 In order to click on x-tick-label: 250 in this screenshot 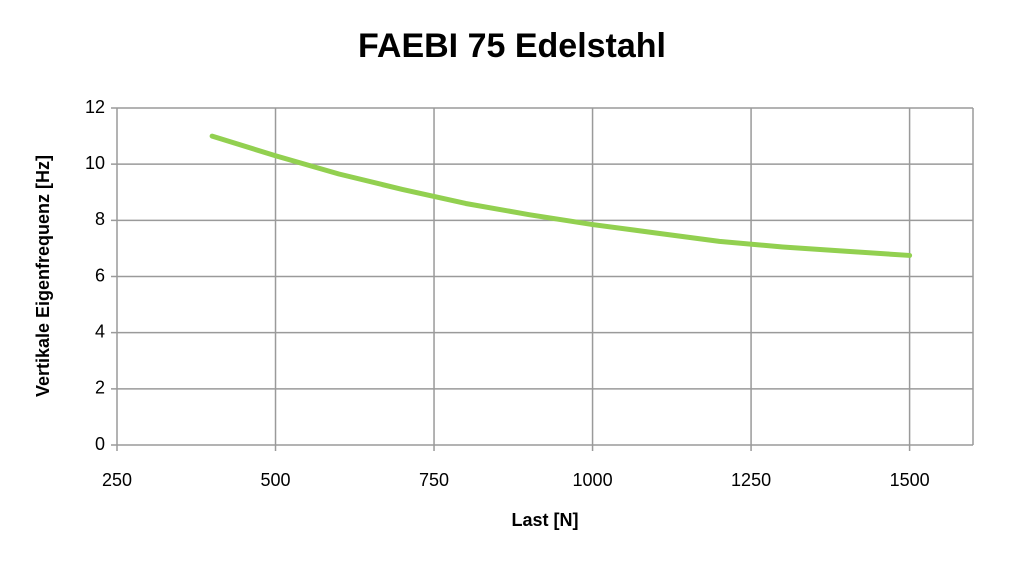, I will do `click(117, 480)`.